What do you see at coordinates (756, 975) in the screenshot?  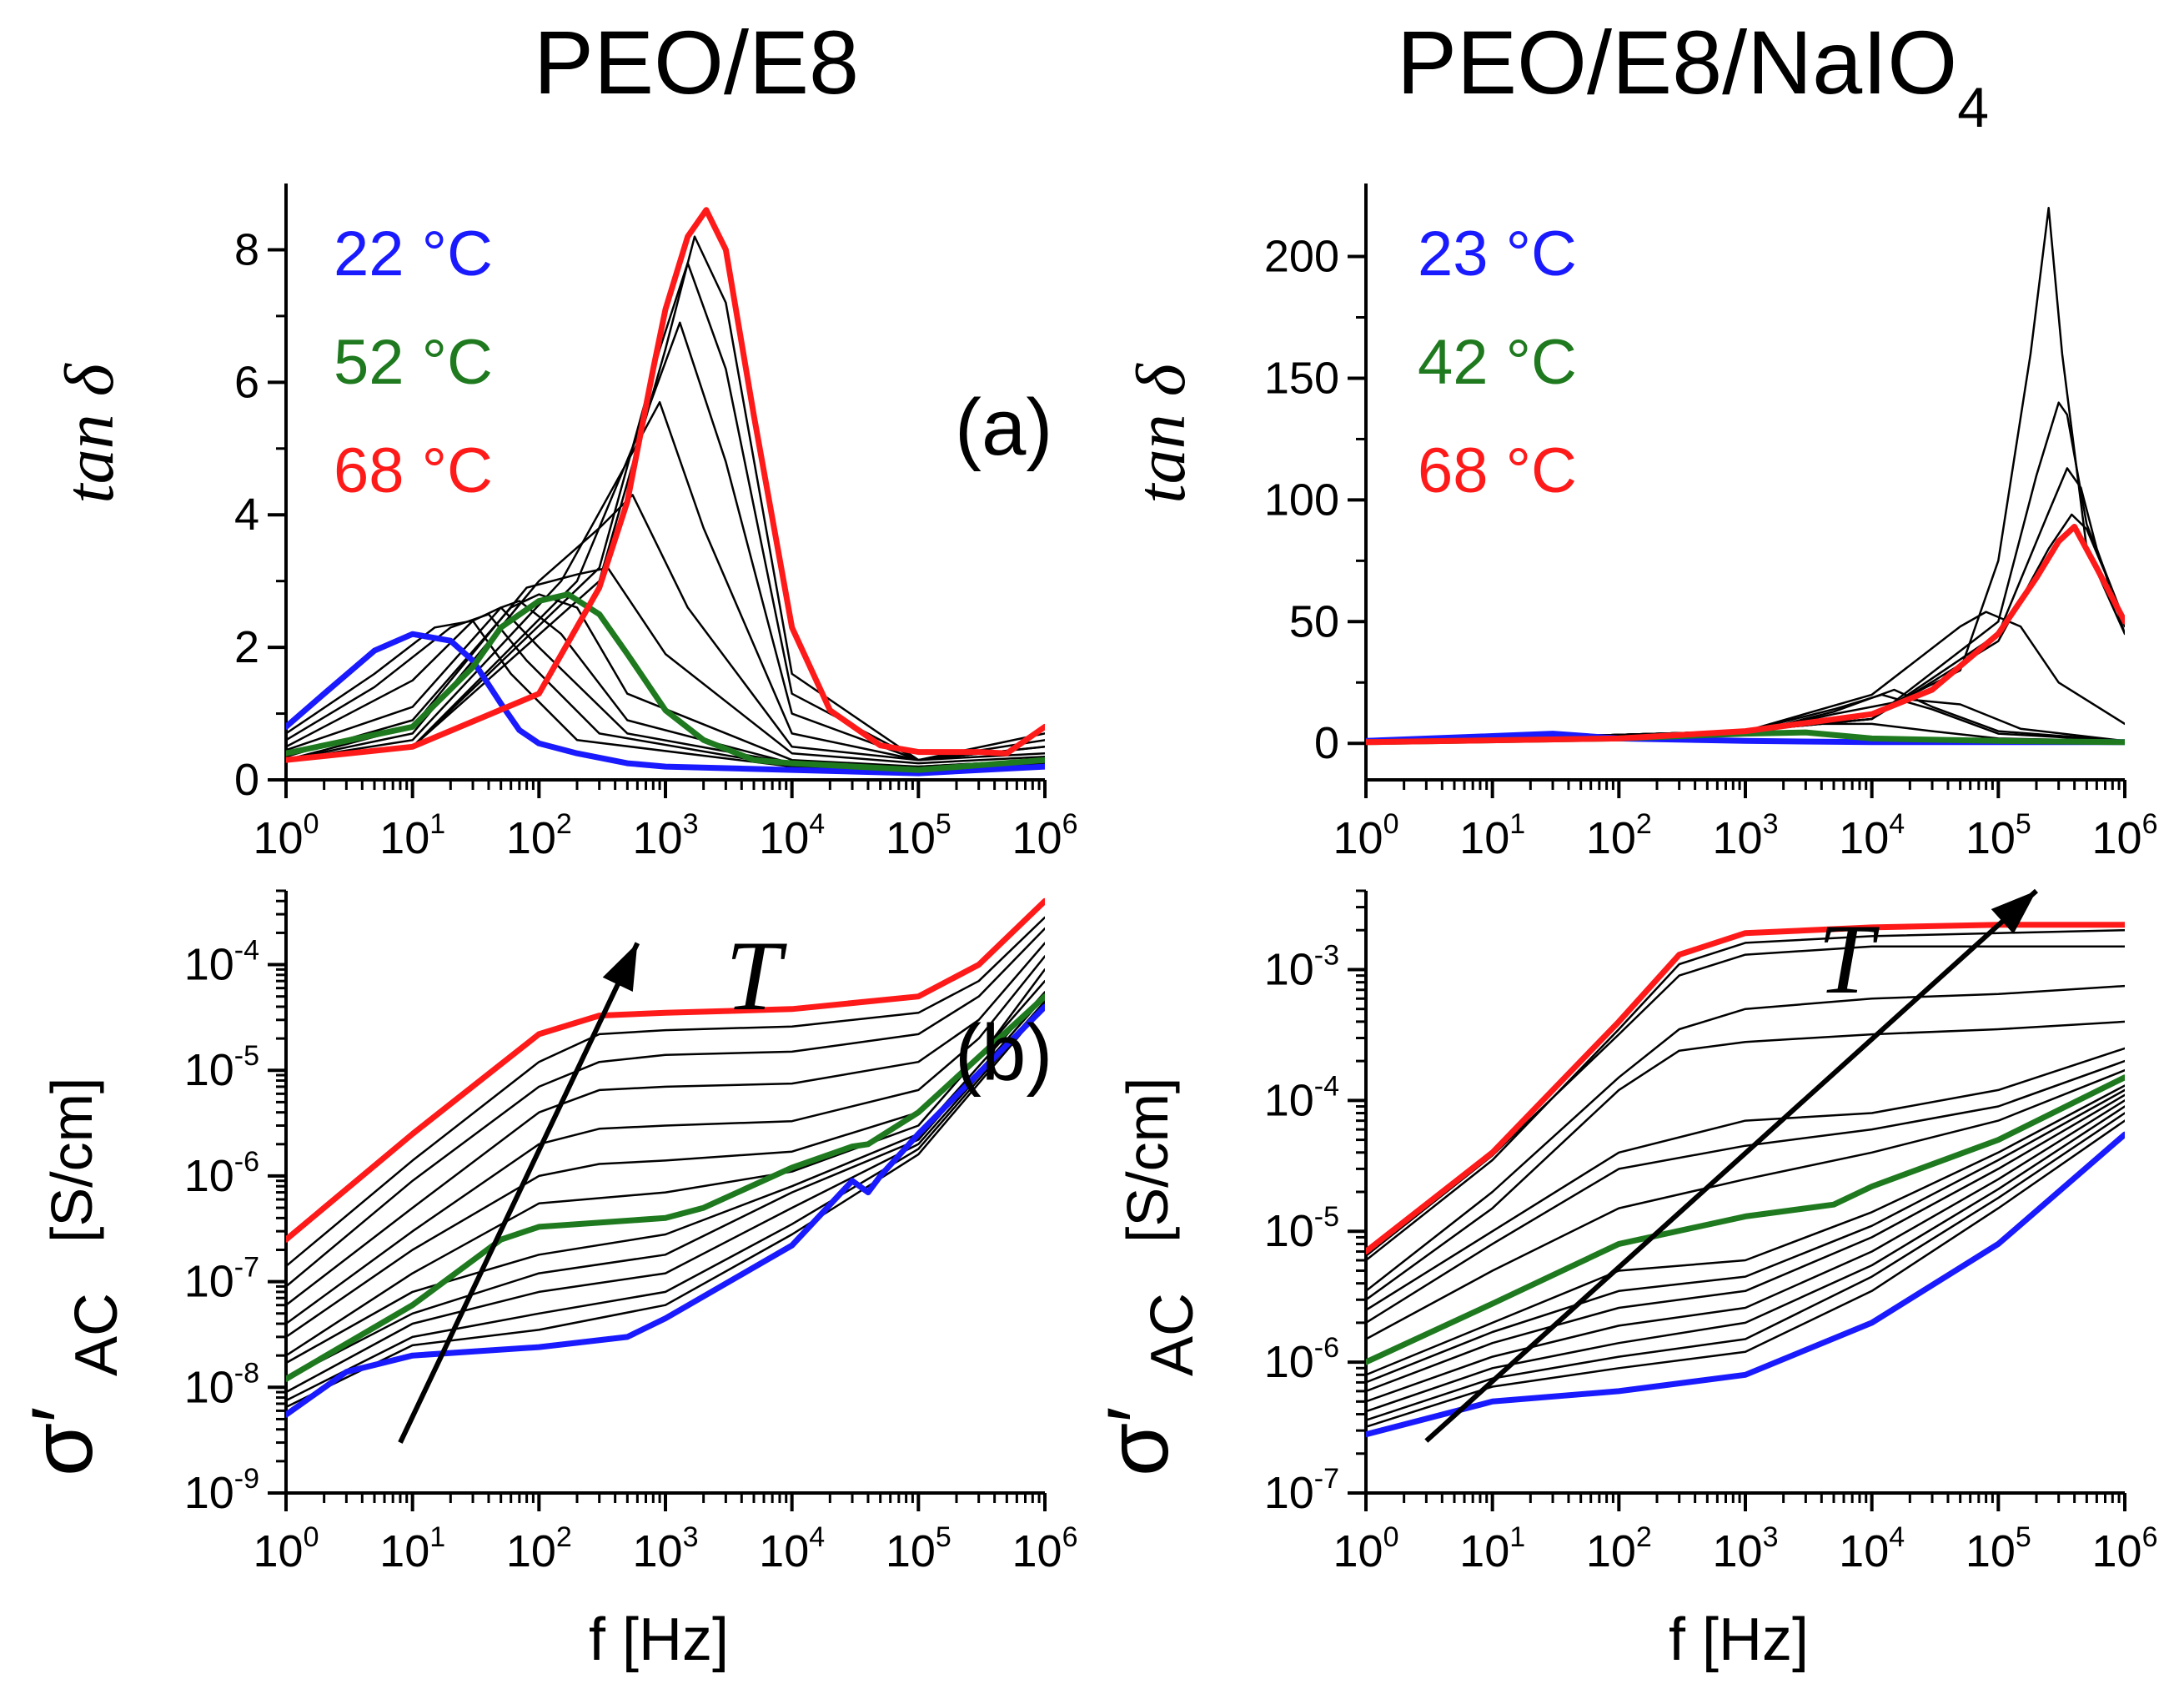 I see `temperature-arrow-label-left: T` at bounding box center [756, 975].